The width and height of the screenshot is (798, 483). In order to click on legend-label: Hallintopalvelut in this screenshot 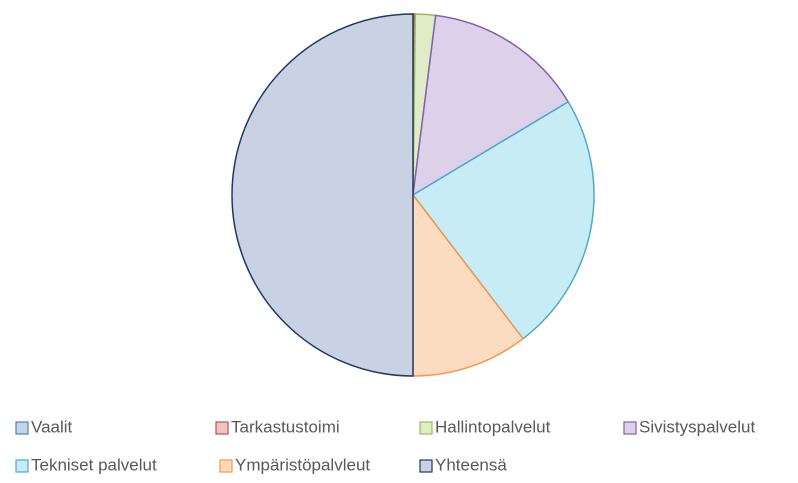, I will do `click(493, 426)`.